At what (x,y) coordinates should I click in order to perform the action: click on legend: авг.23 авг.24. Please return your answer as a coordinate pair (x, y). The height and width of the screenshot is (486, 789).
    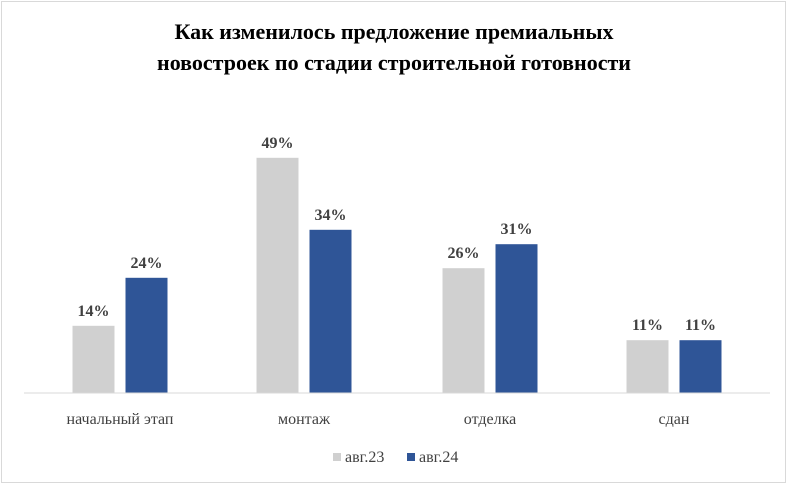
    Looking at the image, I should click on (395, 457).